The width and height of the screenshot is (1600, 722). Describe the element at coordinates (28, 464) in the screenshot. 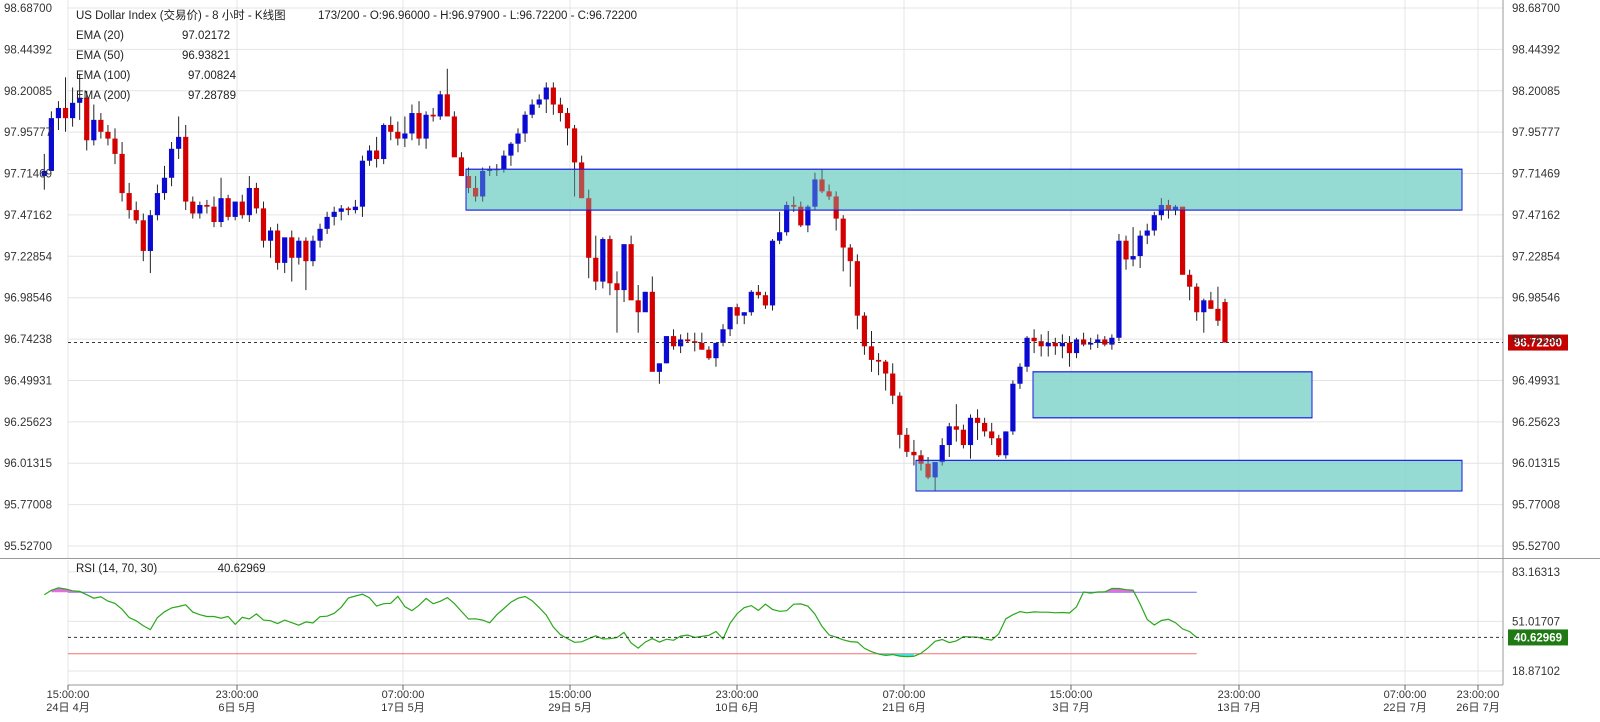

I see `price-axis-label-left: 96.01315` at that location.